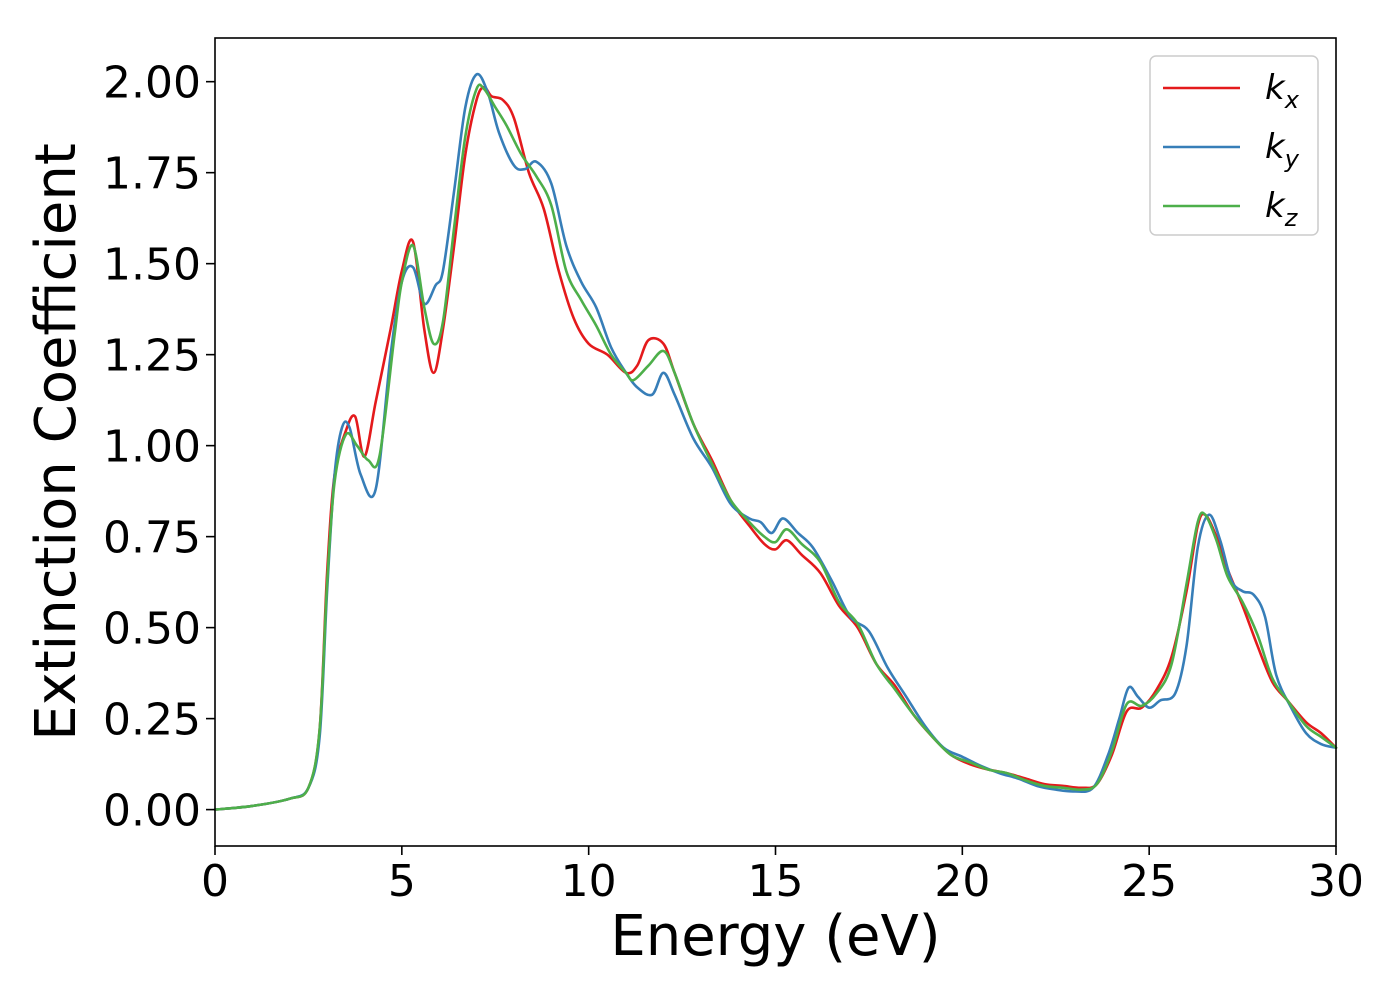 This screenshot has width=1400, height=1000. I want to click on x-tick-label: 15, so click(776, 881).